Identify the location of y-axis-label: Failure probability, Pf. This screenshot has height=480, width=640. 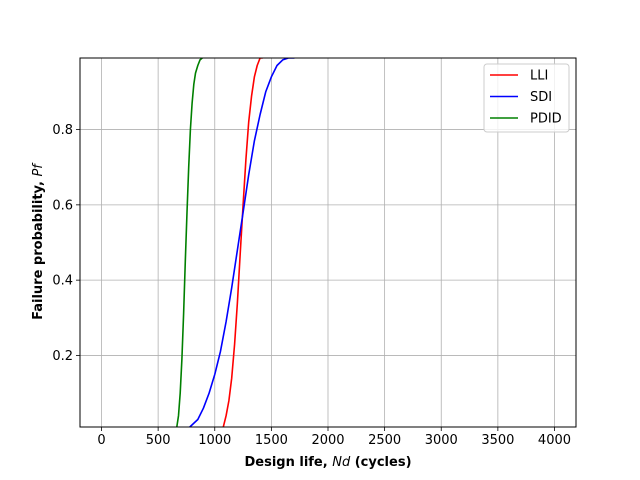
(38, 241).